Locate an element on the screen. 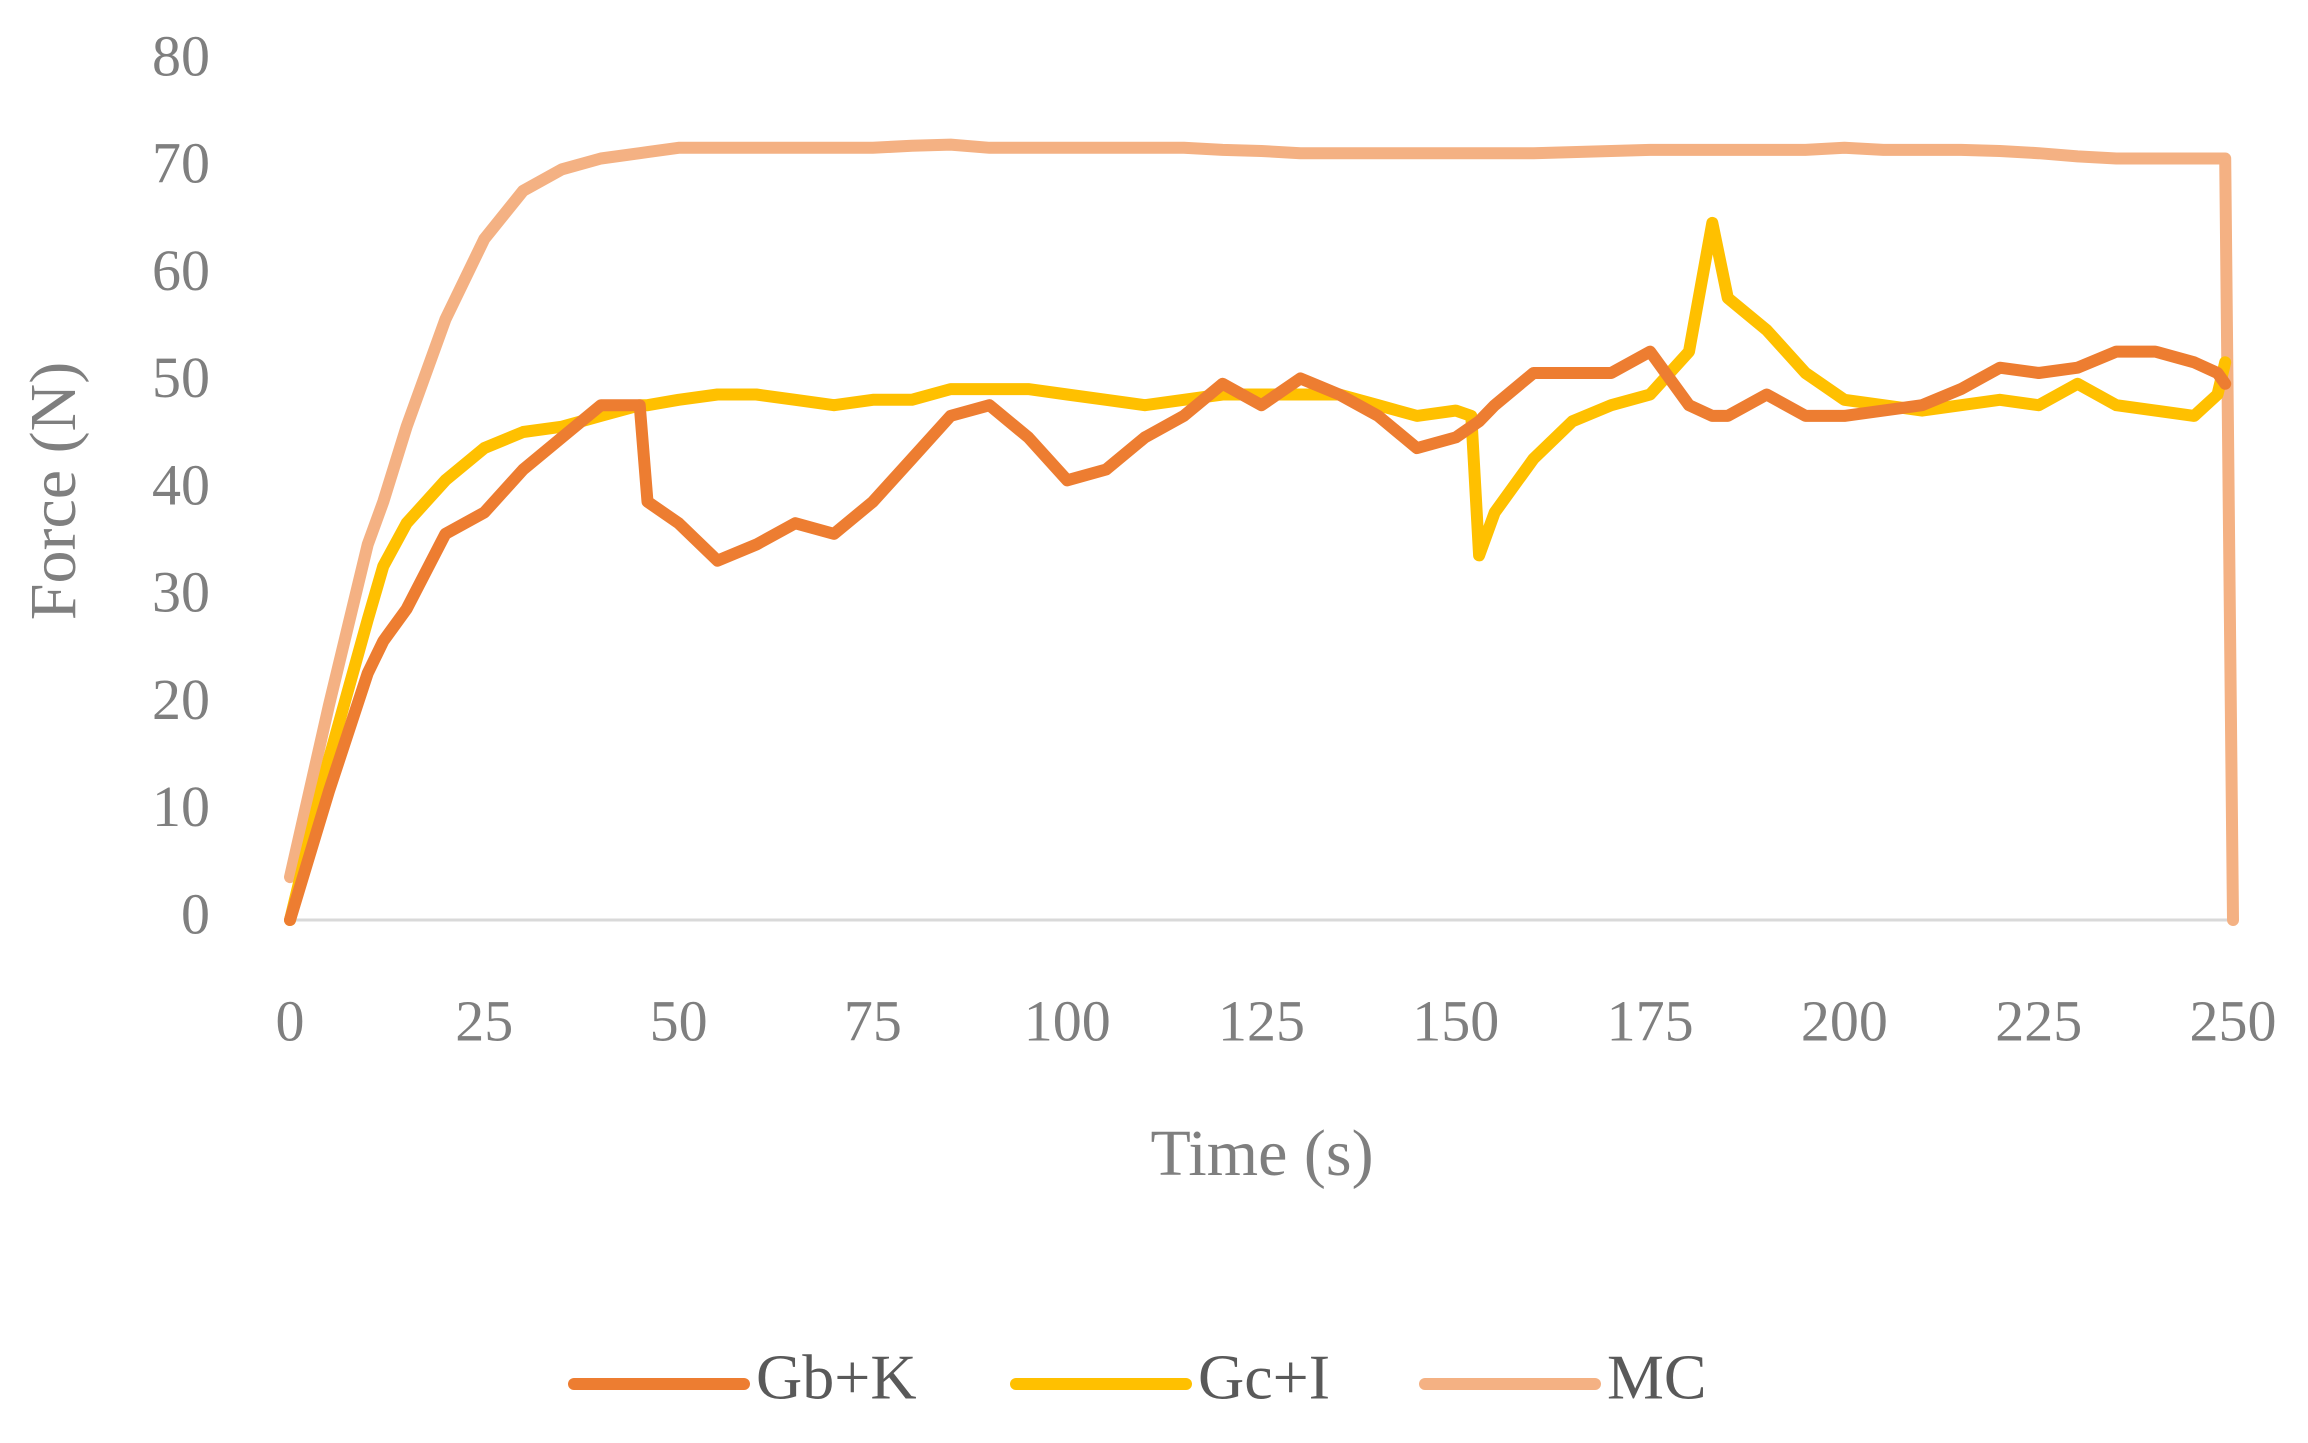  x-tick-label: 175 is located at coordinates (1650, 1020).